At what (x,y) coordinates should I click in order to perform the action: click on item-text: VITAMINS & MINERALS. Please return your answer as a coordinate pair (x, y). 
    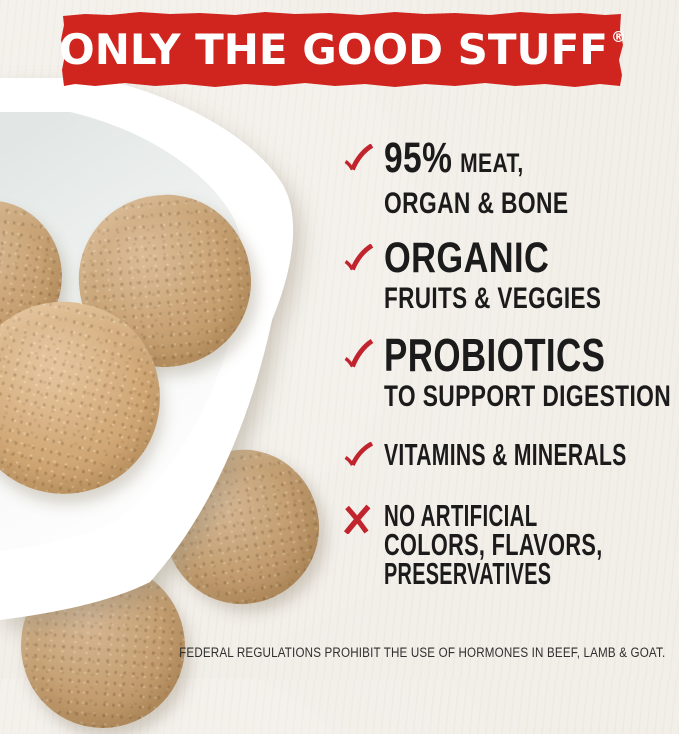
    Looking at the image, I should click on (531, 455).